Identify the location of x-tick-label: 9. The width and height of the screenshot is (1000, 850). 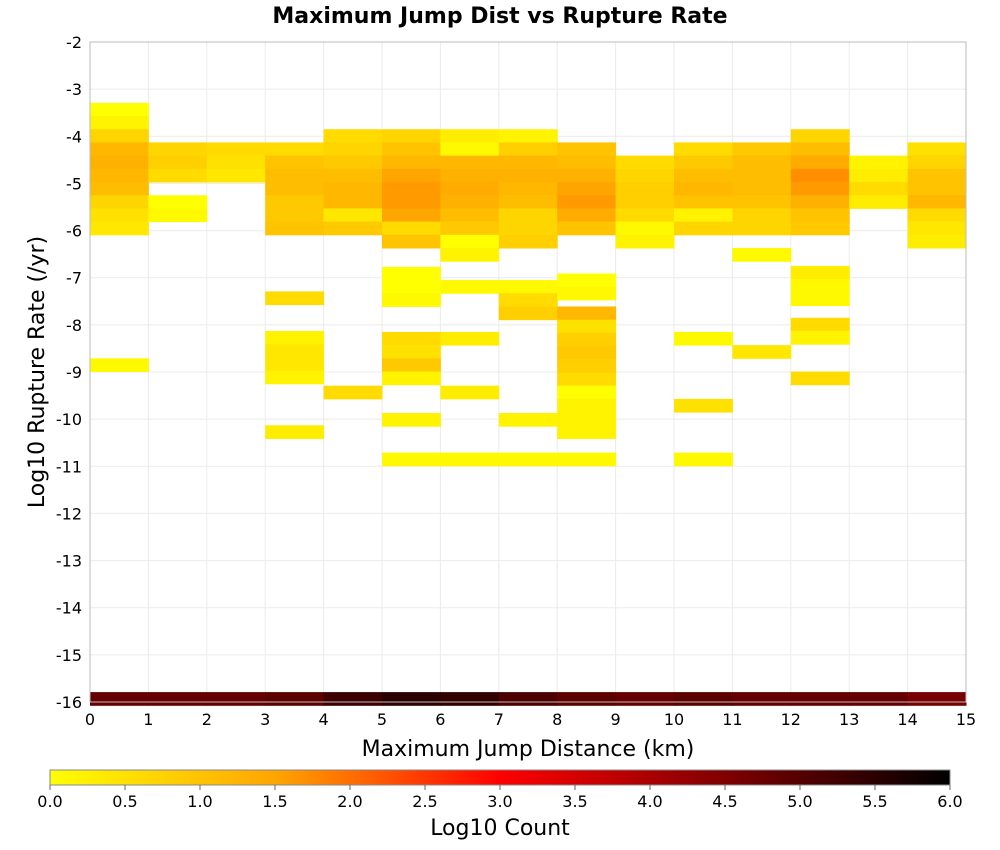
(616, 719).